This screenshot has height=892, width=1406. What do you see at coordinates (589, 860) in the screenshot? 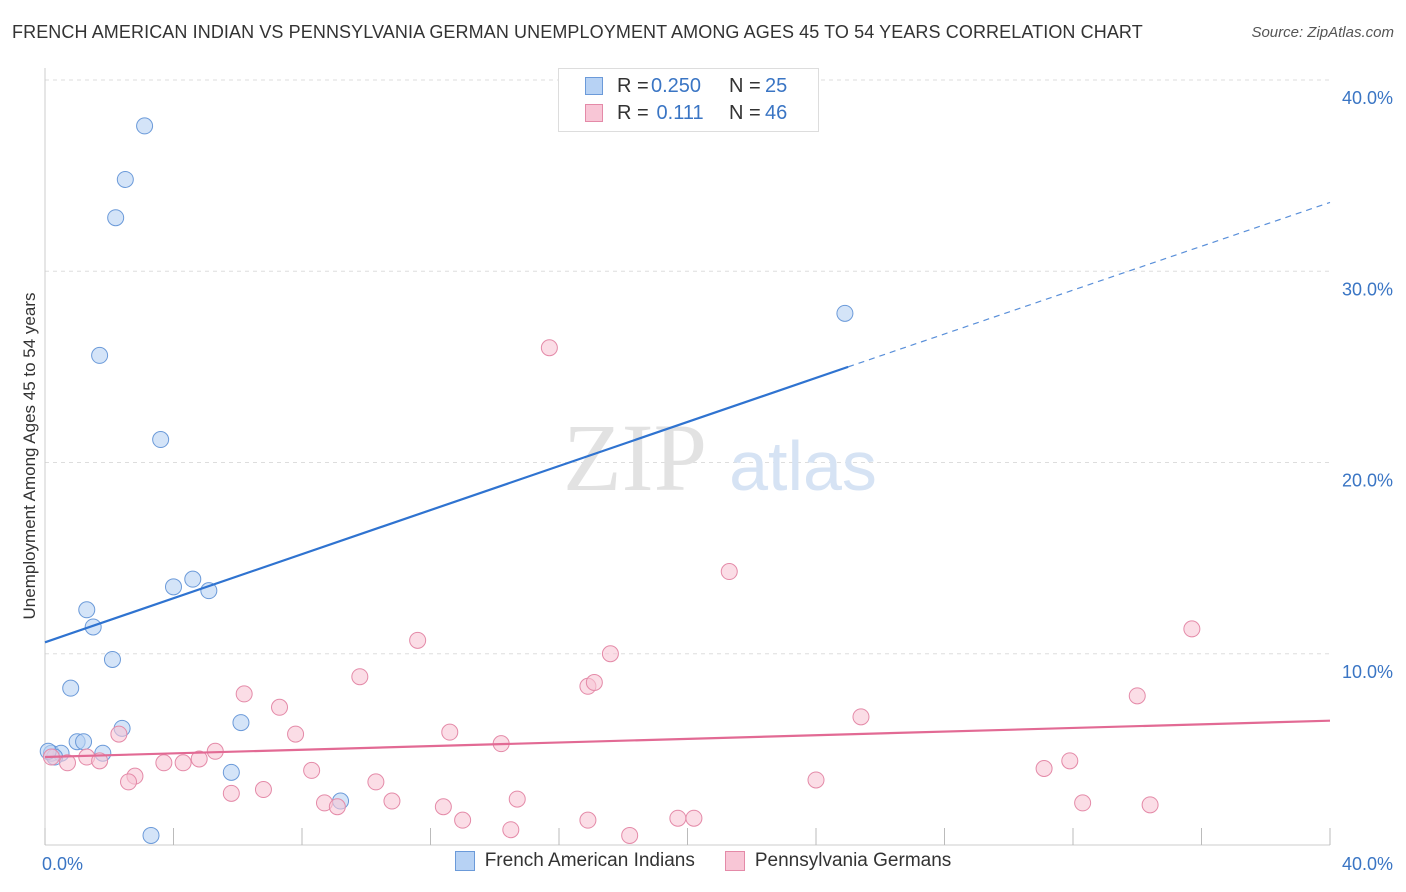
I see `legend-label: French American Indians` at bounding box center [589, 860].